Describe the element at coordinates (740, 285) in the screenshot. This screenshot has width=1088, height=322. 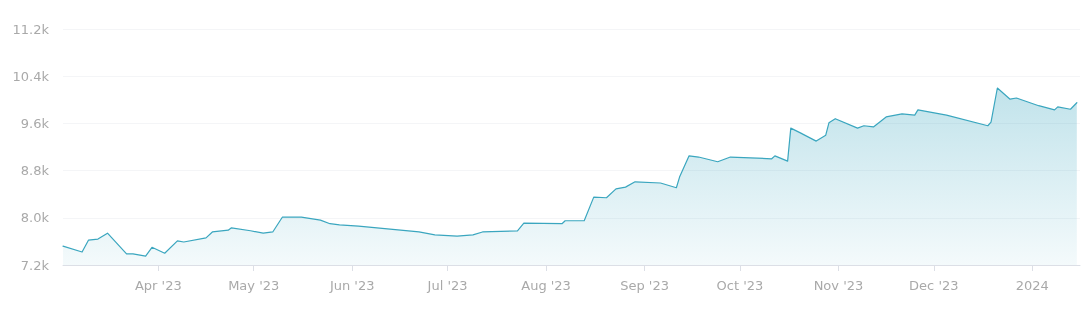
I see `x-tick-label: Oct '23` at that location.